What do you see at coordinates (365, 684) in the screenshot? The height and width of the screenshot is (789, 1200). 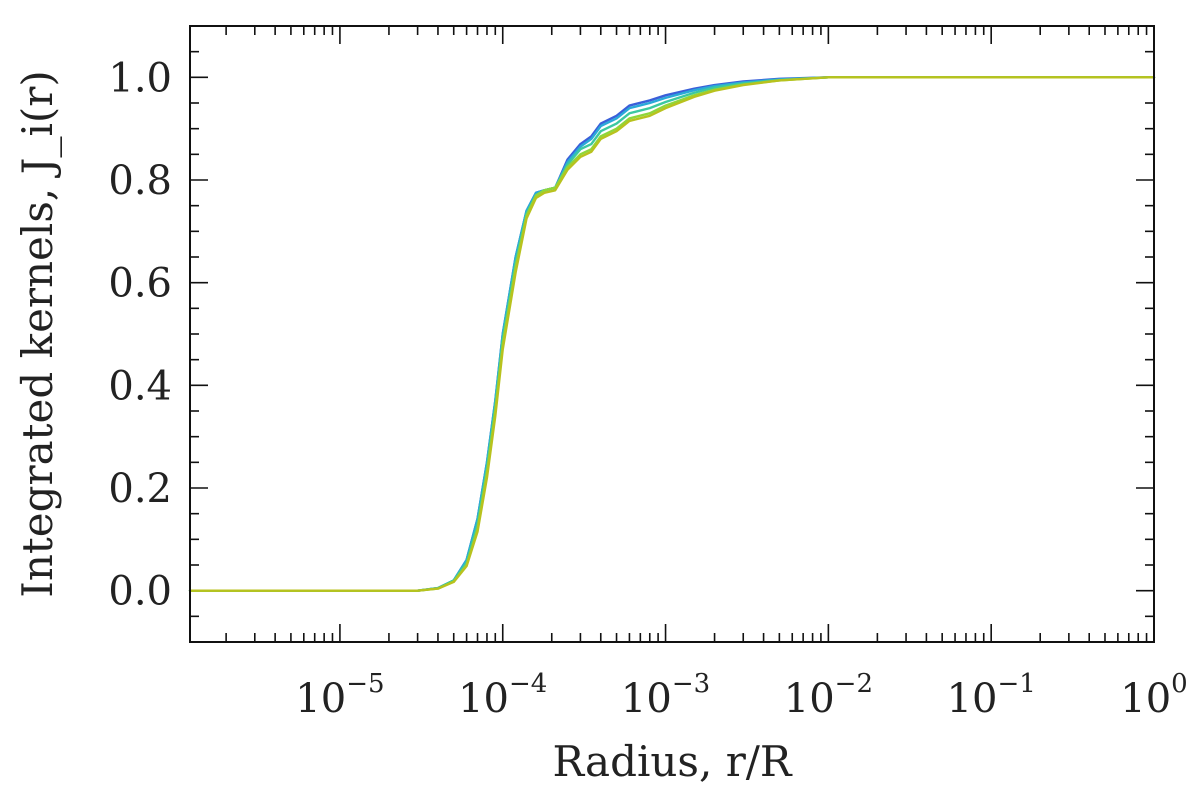 I see `x-tick-exponent: −5` at bounding box center [365, 684].